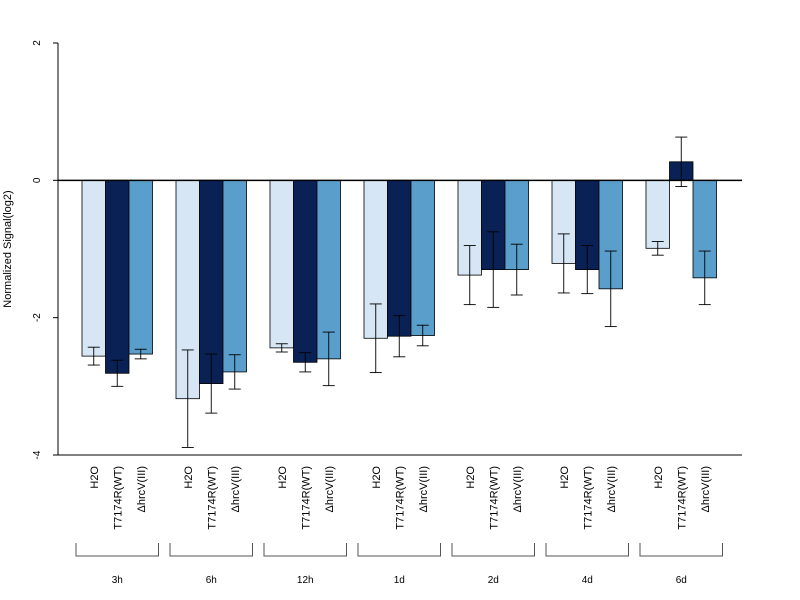 The height and width of the screenshot is (600, 800). I want to click on category-label-12h-1: T7174R(WT), so click(306, 498).